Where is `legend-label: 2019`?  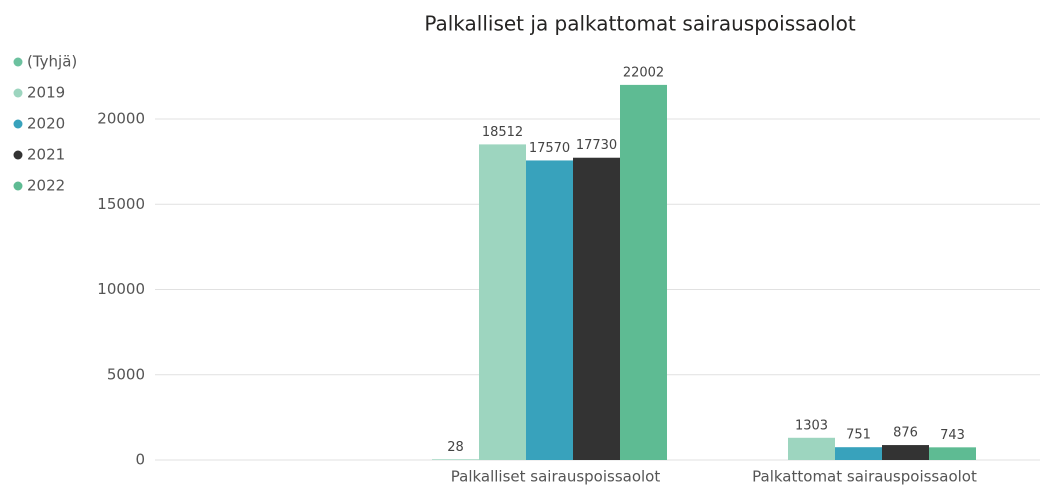 legend-label: 2019 is located at coordinates (46, 93).